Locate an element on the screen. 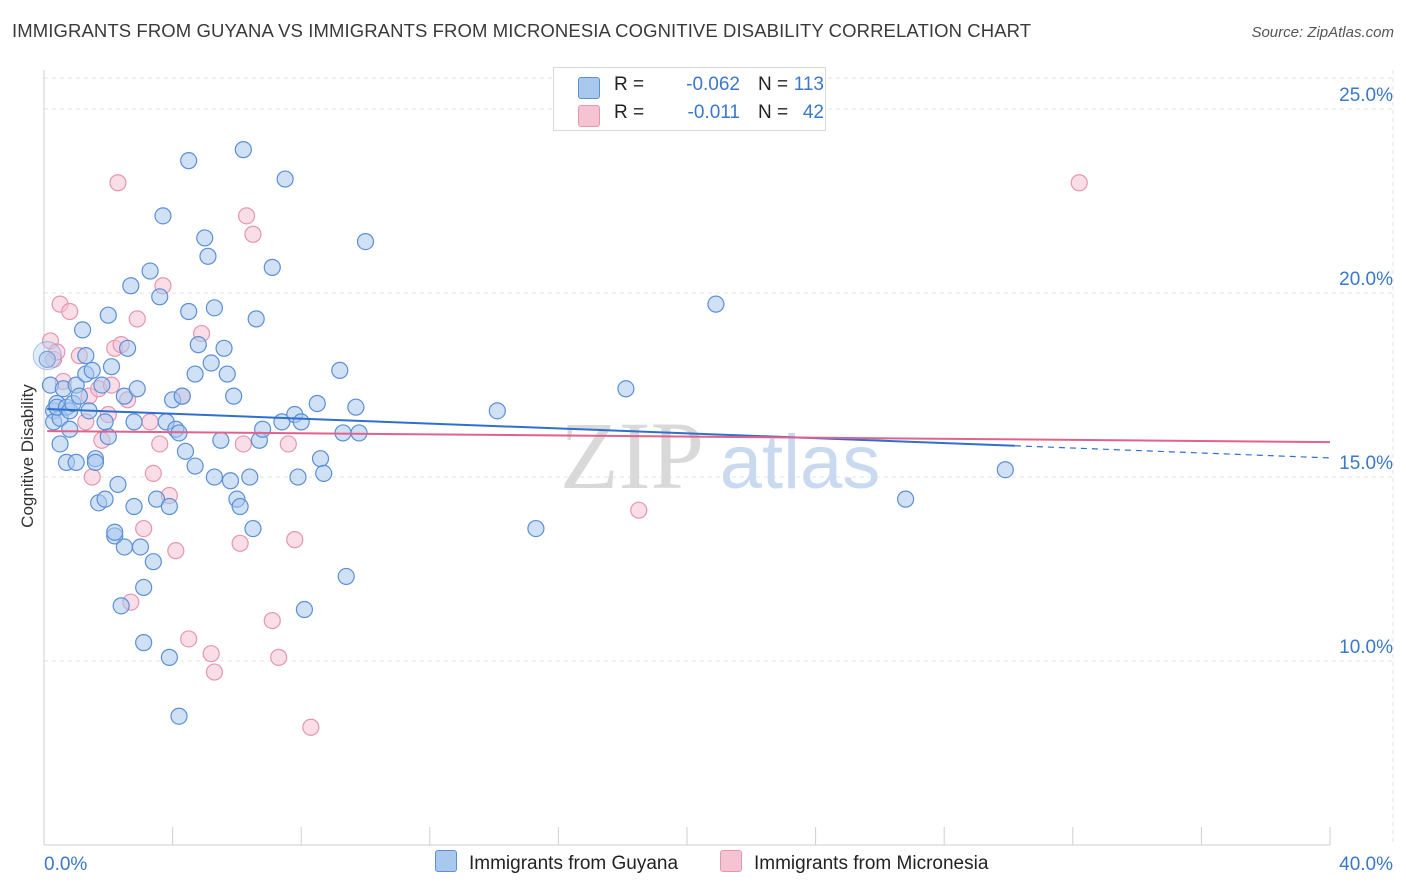 This screenshot has width=1406, height=892. guyana-trend-extension is located at coordinates (1172, 452).